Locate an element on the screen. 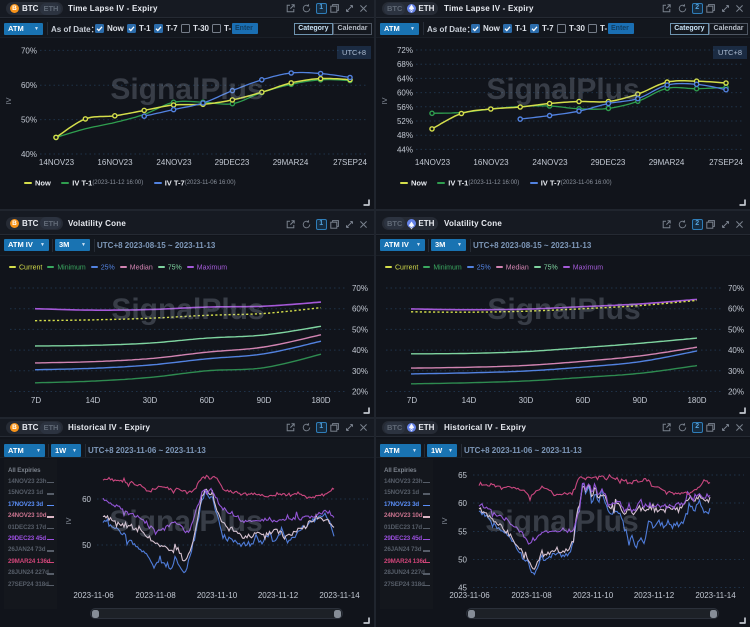  svg-text: 56% is located at coordinates (405, 107).